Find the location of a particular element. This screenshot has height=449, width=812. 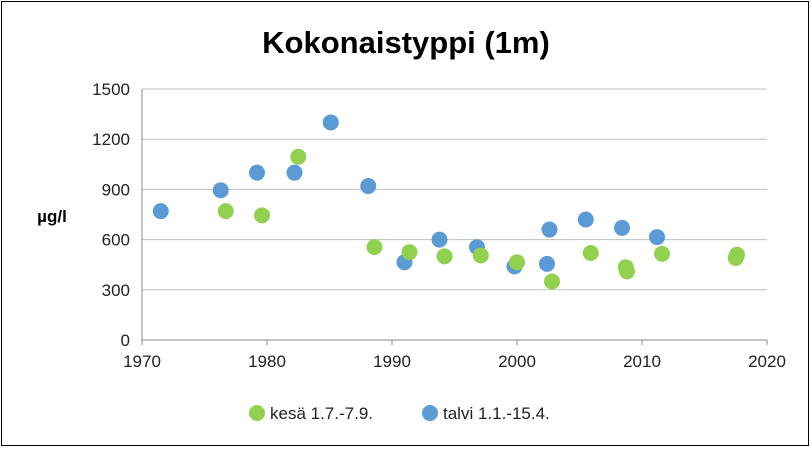

chart-title: Kokonaistyppi (1m) is located at coordinates (406, 42).